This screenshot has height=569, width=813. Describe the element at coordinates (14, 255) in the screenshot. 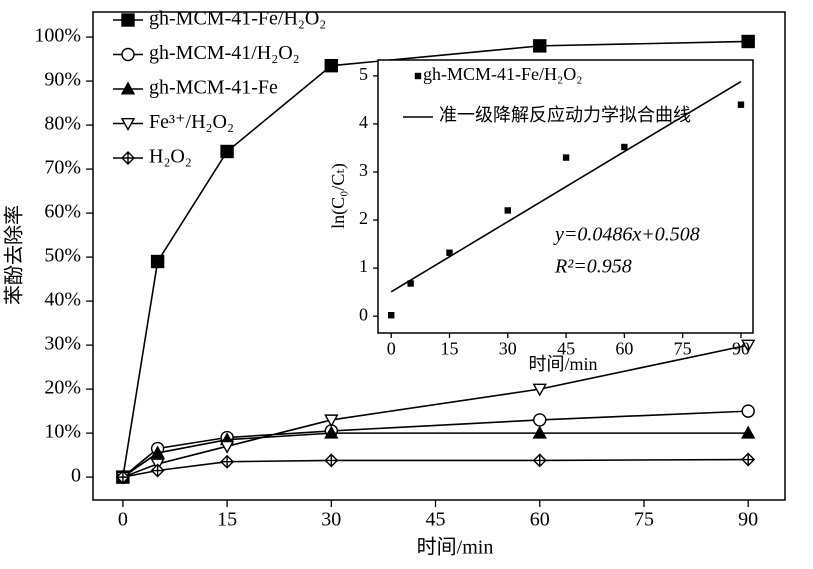

I see `y-axis-label: 苯酚去除率` at that location.